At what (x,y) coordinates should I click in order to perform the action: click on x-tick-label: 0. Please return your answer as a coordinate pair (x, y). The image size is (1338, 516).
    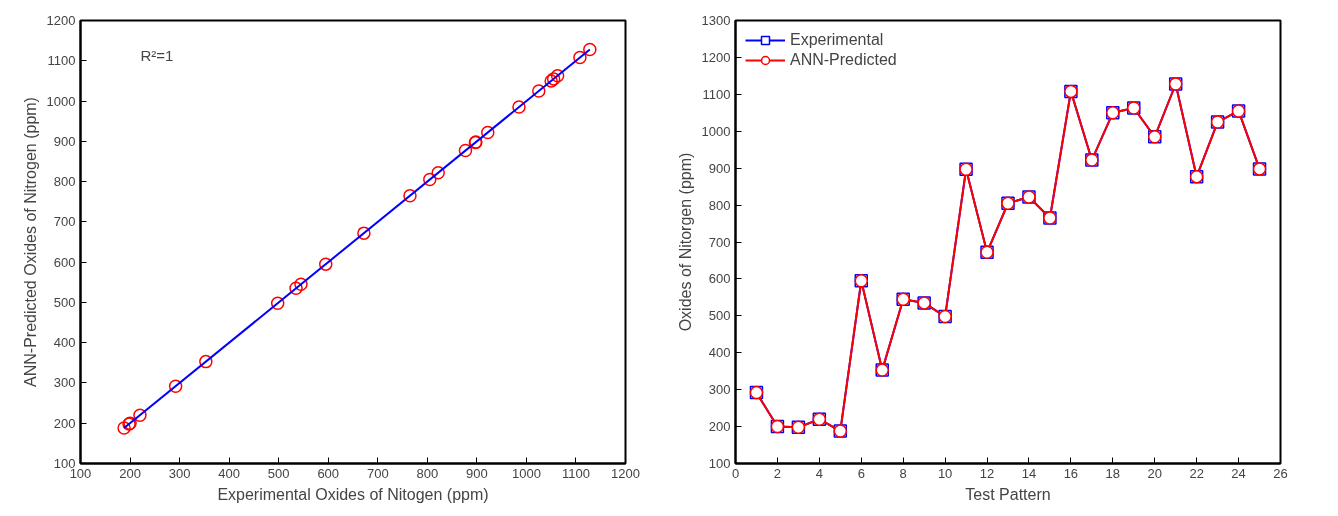
    Looking at the image, I should click on (735, 473).